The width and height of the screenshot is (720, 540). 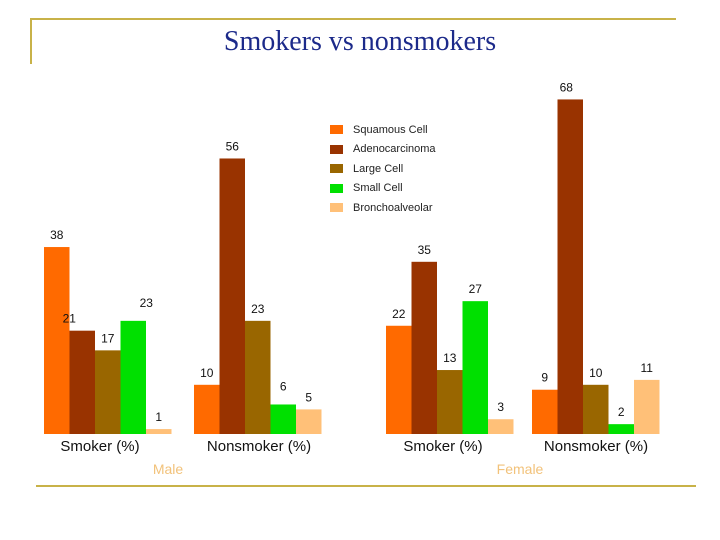 What do you see at coordinates (501, 426) in the screenshot?
I see `bar-female-smoker-bronchoalveolar` at bounding box center [501, 426].